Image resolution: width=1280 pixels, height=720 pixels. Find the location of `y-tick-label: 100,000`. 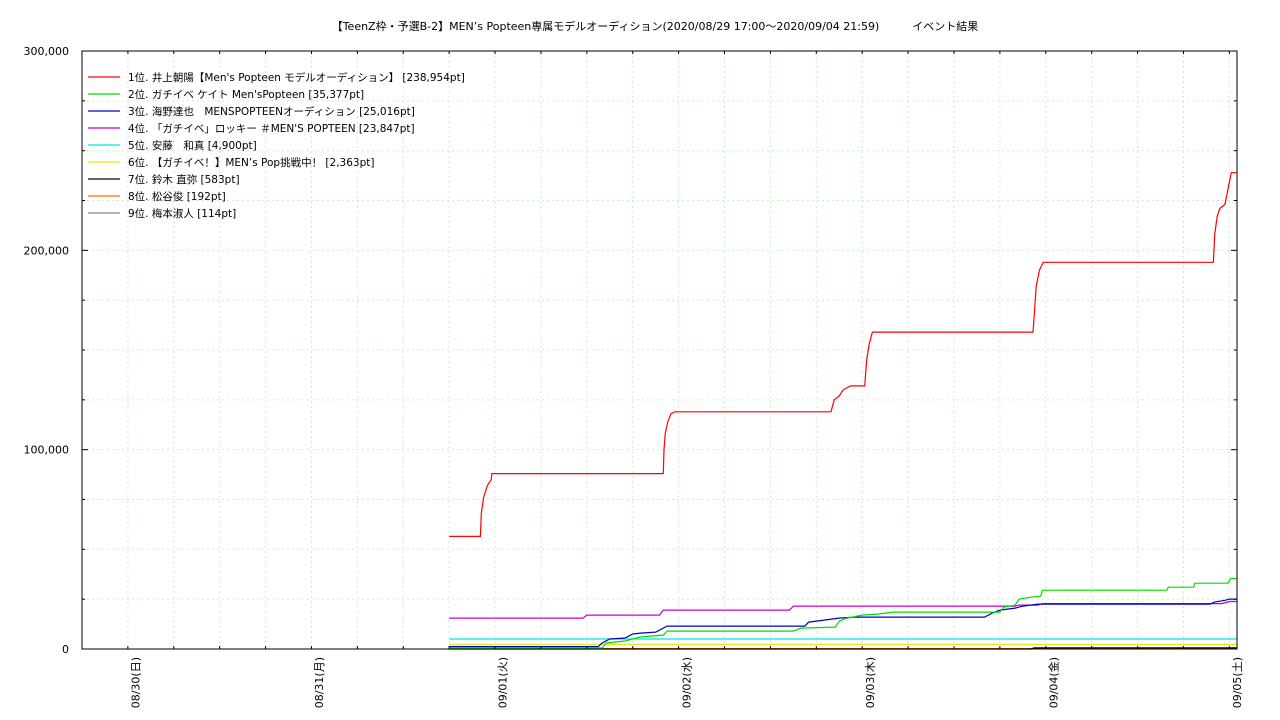

y-tick-label: 100,000 is located at coordinates (47, 450).